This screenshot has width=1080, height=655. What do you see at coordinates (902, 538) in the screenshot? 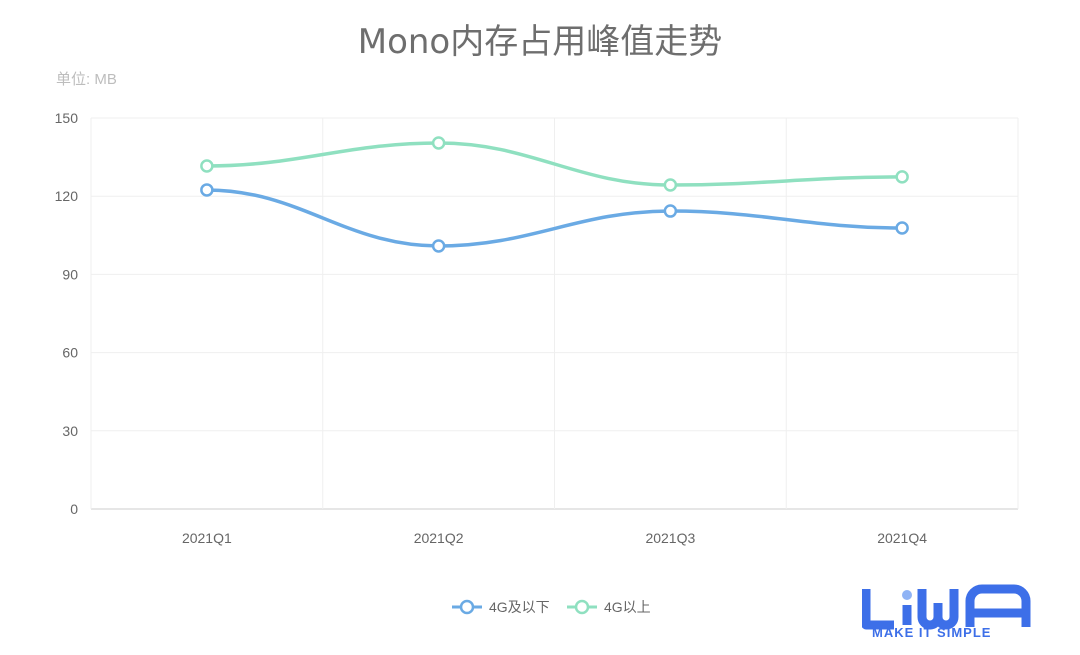
I see `x-tick-label: 2021Q4` at bounding box center [902, 538].